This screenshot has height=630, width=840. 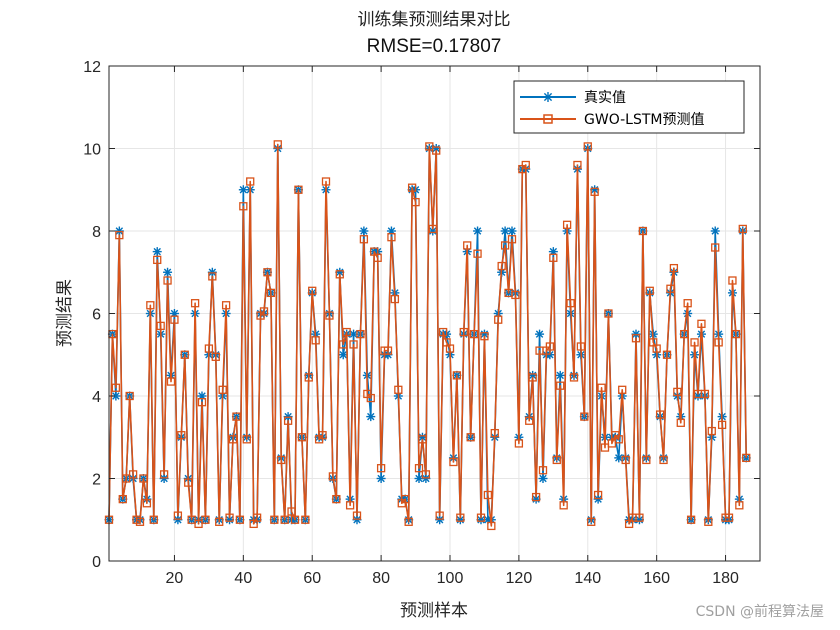 What do you see at coordinates (65, 313) in the screenshot?
I see `y-axis-label: 预测结果` at bounding box center [65, 313].